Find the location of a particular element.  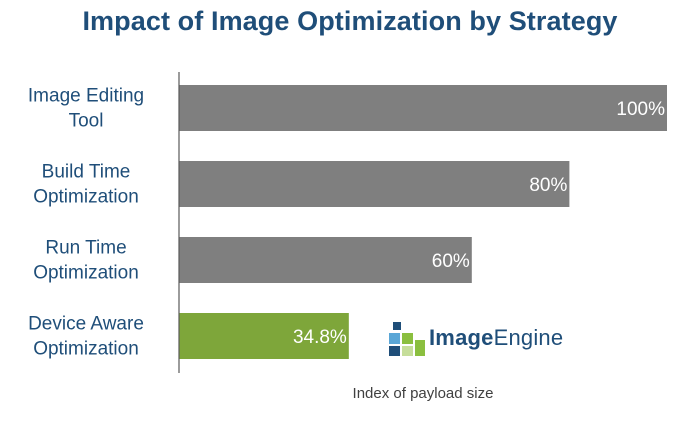

category-label-1-line-1: Optimization is located at coordinates (86, 197).